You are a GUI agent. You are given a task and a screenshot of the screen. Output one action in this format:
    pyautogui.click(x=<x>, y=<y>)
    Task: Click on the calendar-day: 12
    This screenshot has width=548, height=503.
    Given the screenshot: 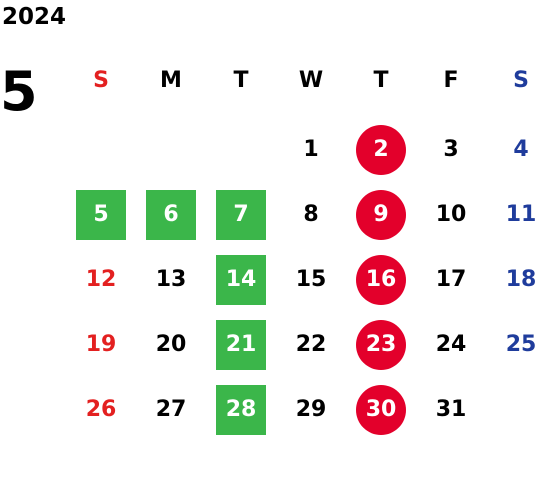 What is the action you would take?
    pyautogui.click(x=101, y=279)
    